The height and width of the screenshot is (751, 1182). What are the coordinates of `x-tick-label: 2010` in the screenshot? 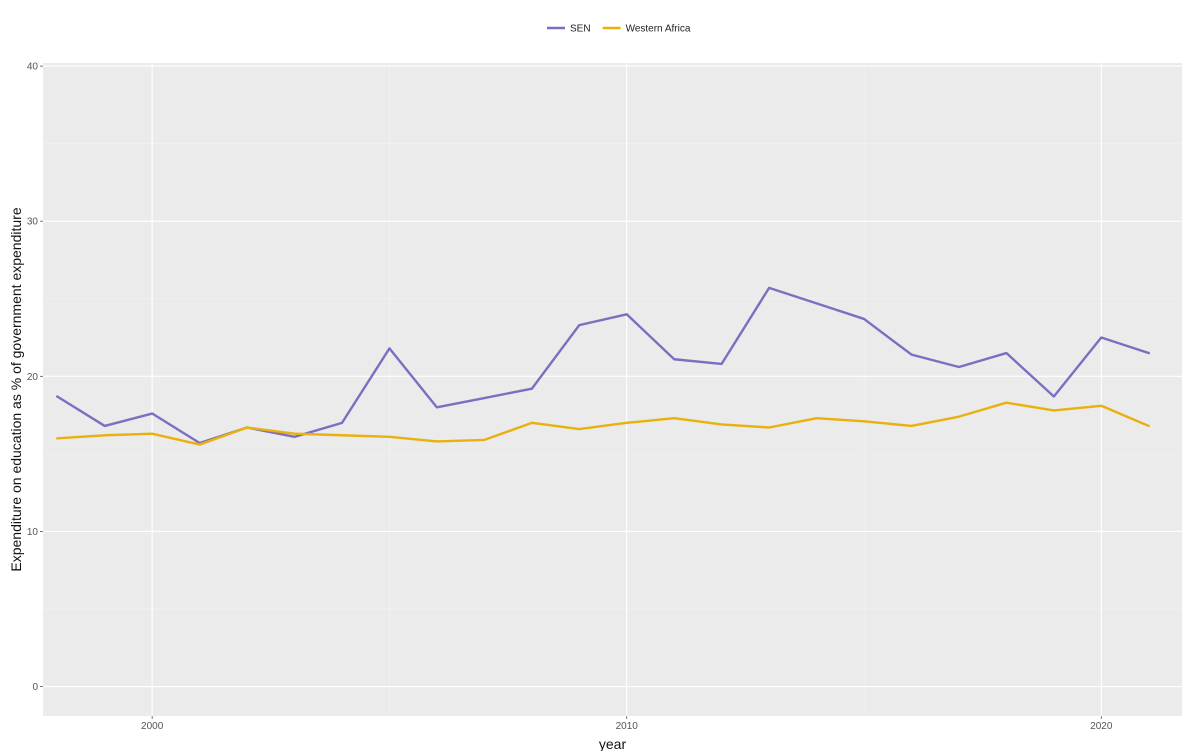 It's located at (627, 726).